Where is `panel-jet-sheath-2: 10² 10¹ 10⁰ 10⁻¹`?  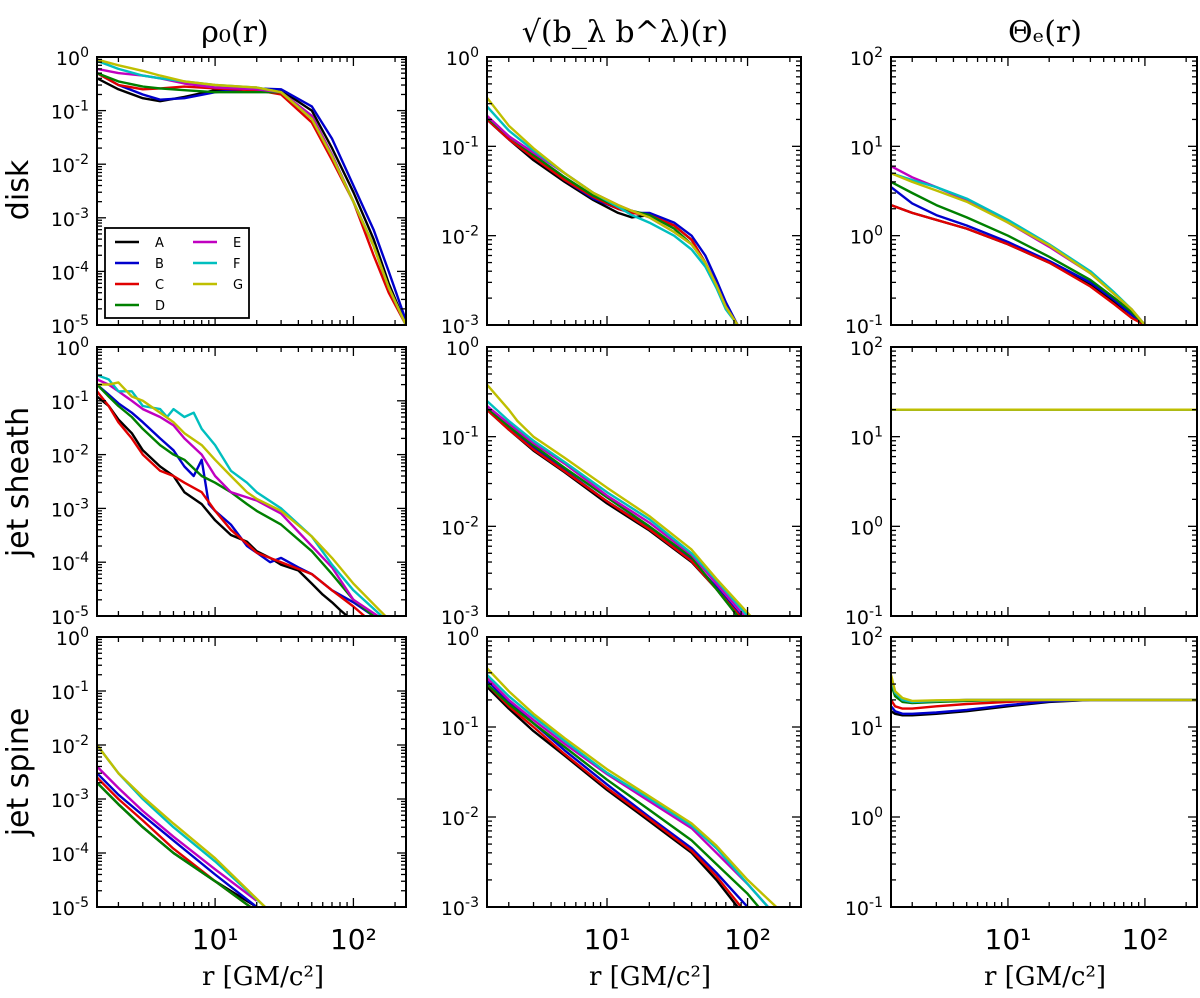 panel-jet-sheath-2: 10² 10¹ 10⁰ 10⁻¹ is located at coordinates (1021, 482).